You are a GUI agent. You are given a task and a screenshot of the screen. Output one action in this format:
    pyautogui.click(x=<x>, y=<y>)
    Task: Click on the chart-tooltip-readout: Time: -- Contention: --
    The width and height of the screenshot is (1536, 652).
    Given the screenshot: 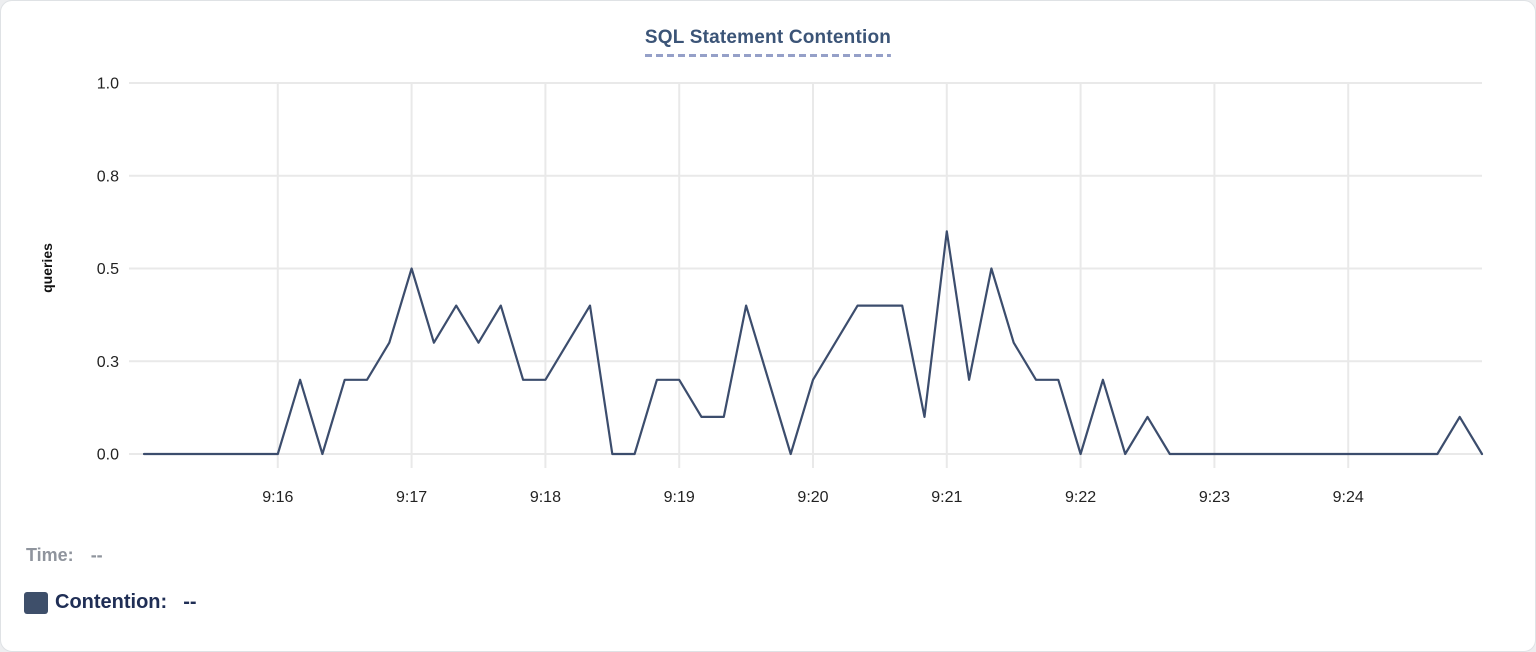 What is the action you would take?
    pyautogui.click(x=110, y=579)
    